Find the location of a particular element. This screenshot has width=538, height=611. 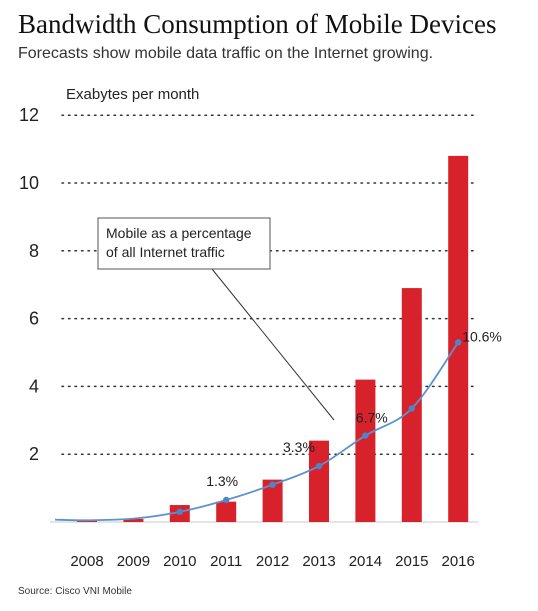

percentage-label-2015: 6.7% is located at coordinates (372, 417).